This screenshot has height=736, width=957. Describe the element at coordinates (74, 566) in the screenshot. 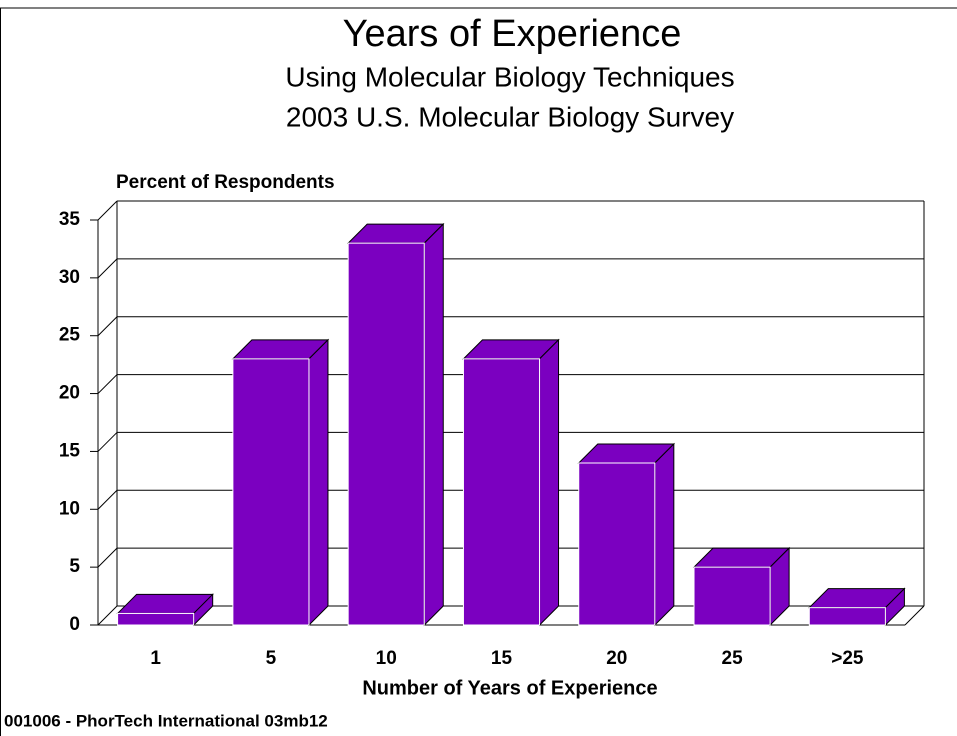

I see `y-tick-label: 5` at that location.